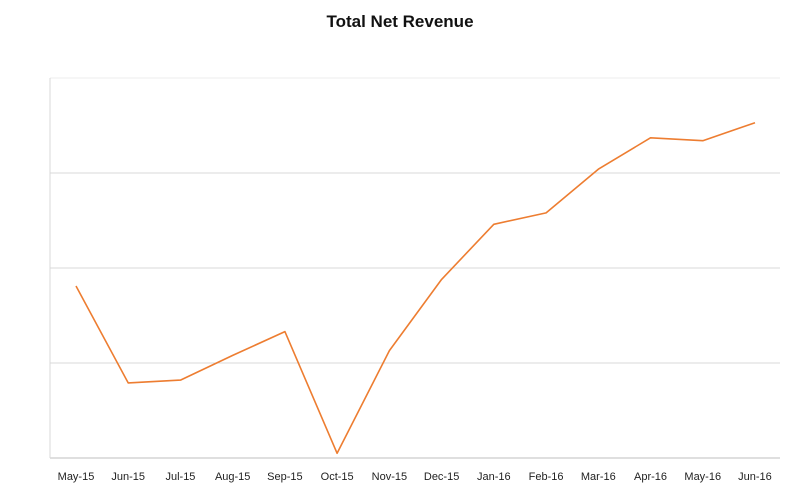 The width and height of the screenshot is (800, 503). What do you see at coordinates (180, 477) in the screenshot?
I see `x-tick-label: Jul-15` at bounding box center [180, 477].